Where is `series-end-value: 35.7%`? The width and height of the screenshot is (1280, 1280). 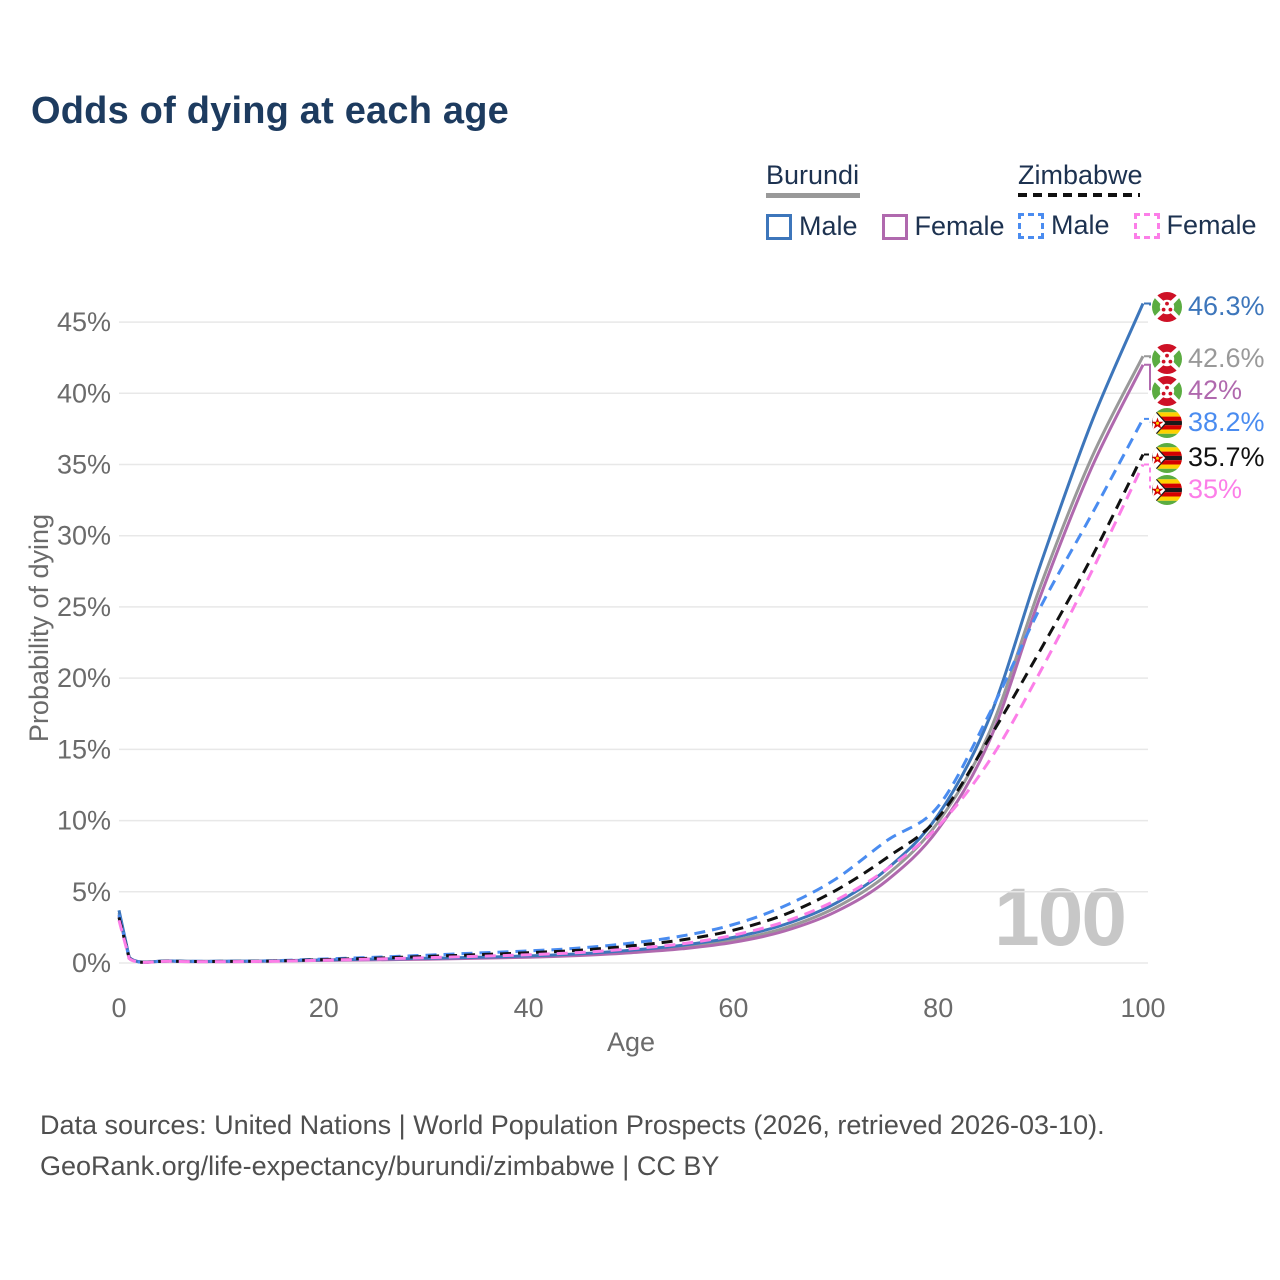
series-end-value: 35.7% is located at coordinates (1226, 457).